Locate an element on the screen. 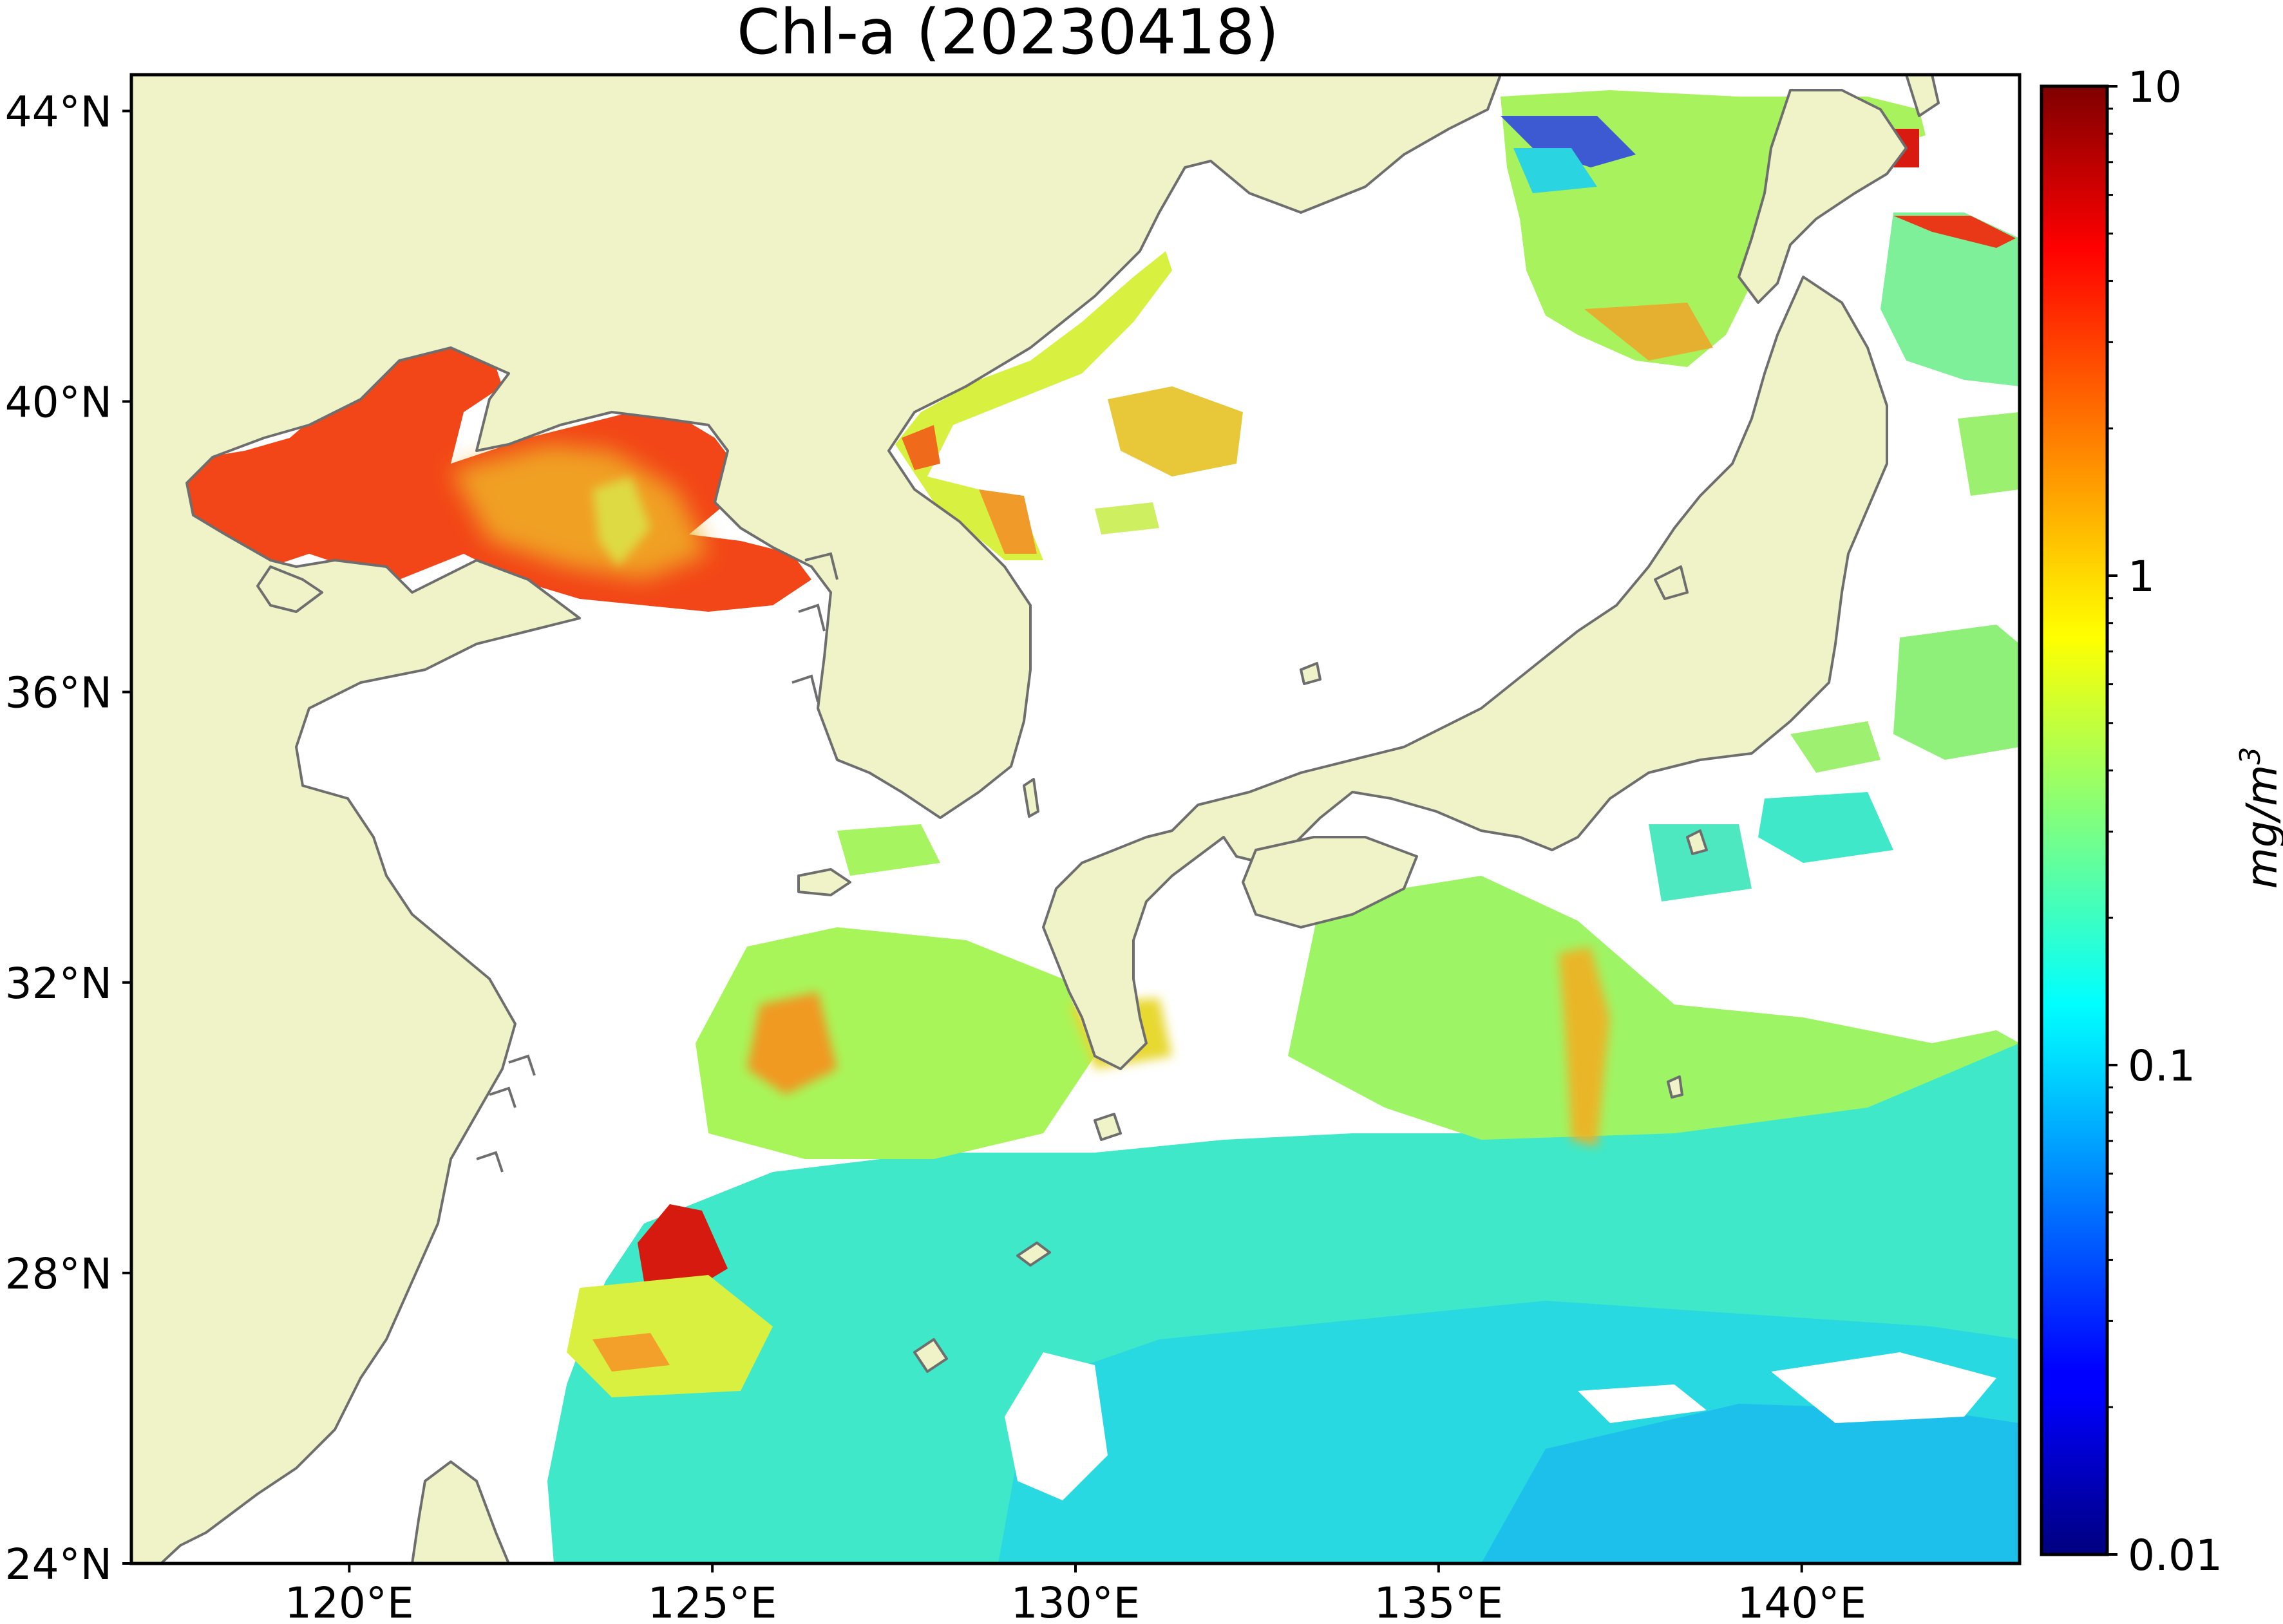 The width and height of the screenshot is (2283, 1624). lon-tick-label: 125°E is located at coordinates (712, 1601).